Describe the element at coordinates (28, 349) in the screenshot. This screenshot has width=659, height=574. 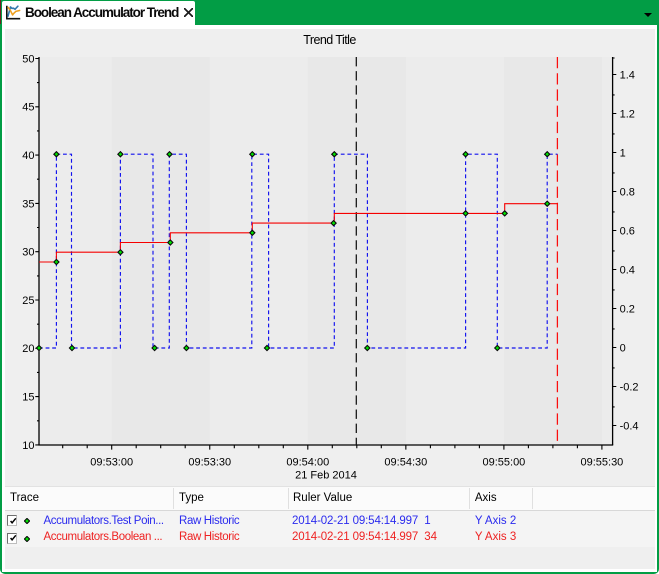
I see `svg-text: 20` at that location.